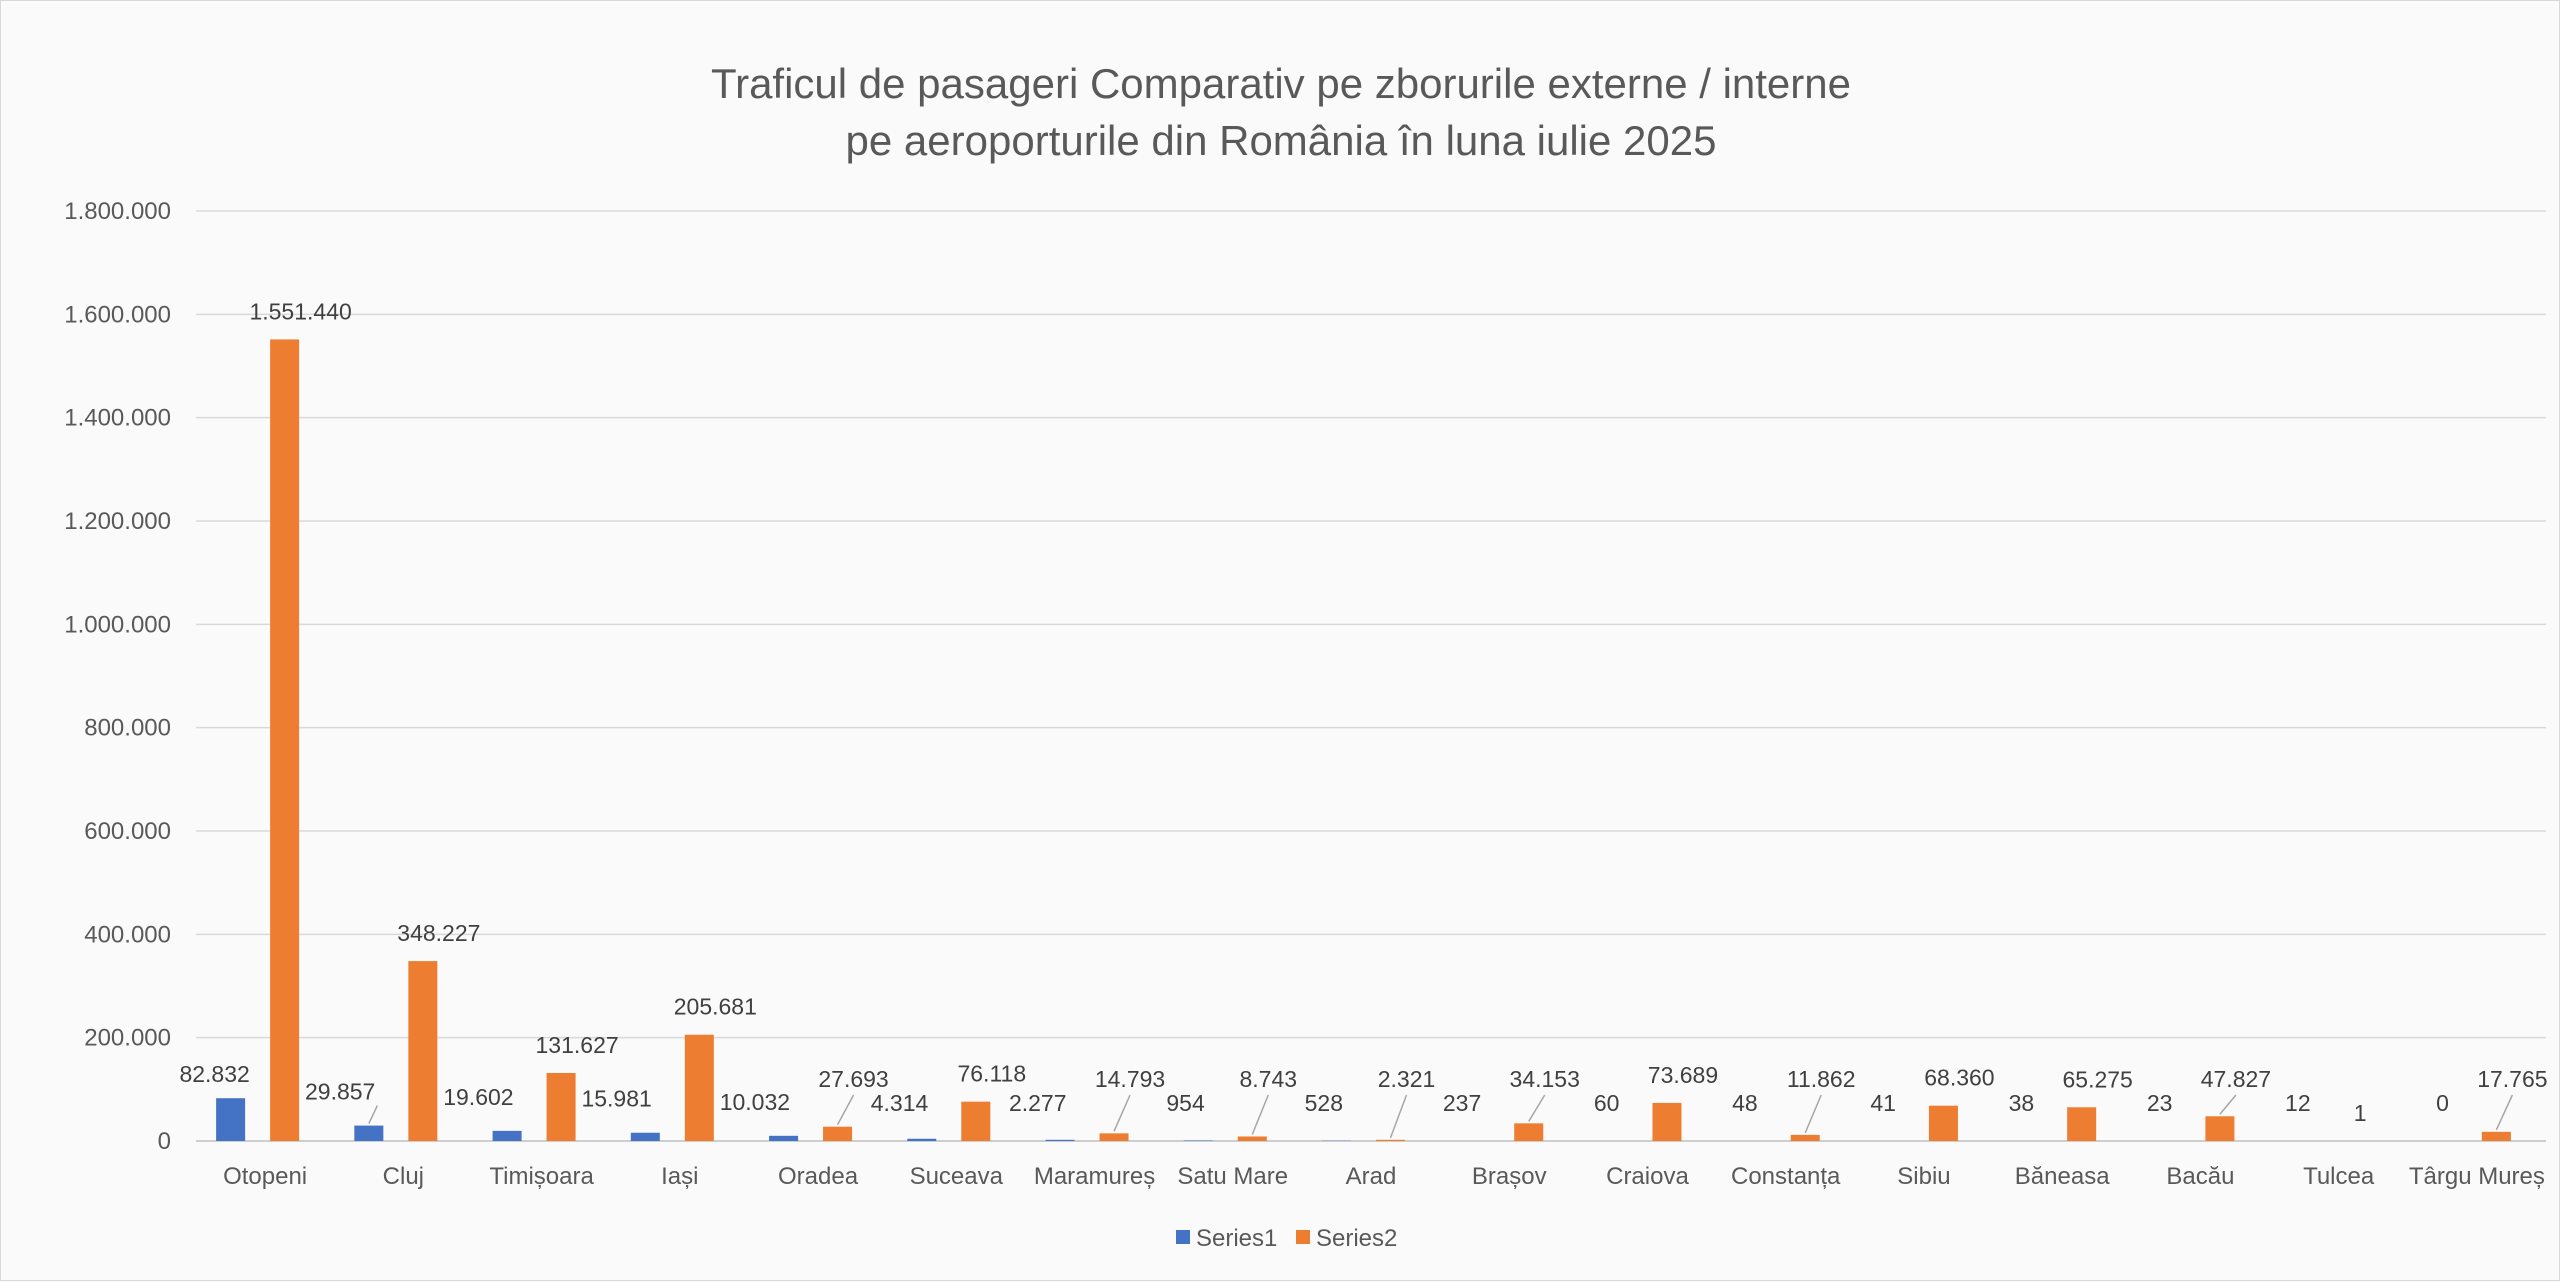  I want to click on y-tick-label: 800.000, so click(127, 728).